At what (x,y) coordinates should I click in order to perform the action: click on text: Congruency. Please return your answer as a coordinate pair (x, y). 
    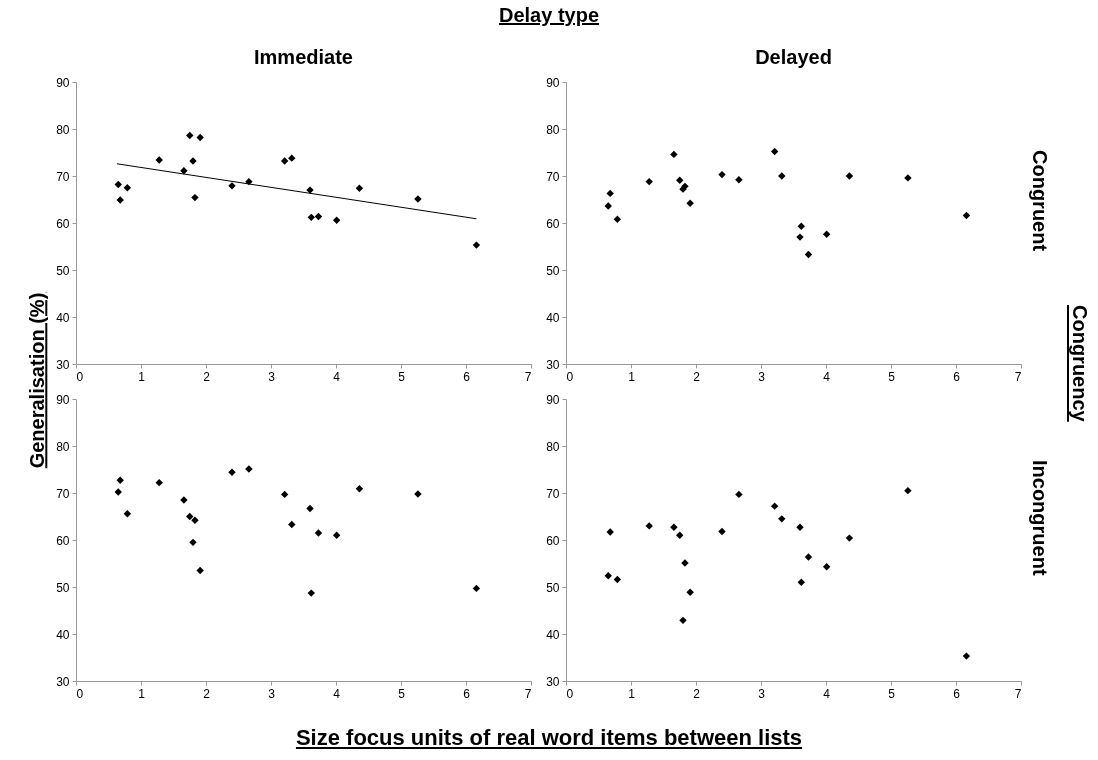
    Looking at the image, I should click on (1079, 363).